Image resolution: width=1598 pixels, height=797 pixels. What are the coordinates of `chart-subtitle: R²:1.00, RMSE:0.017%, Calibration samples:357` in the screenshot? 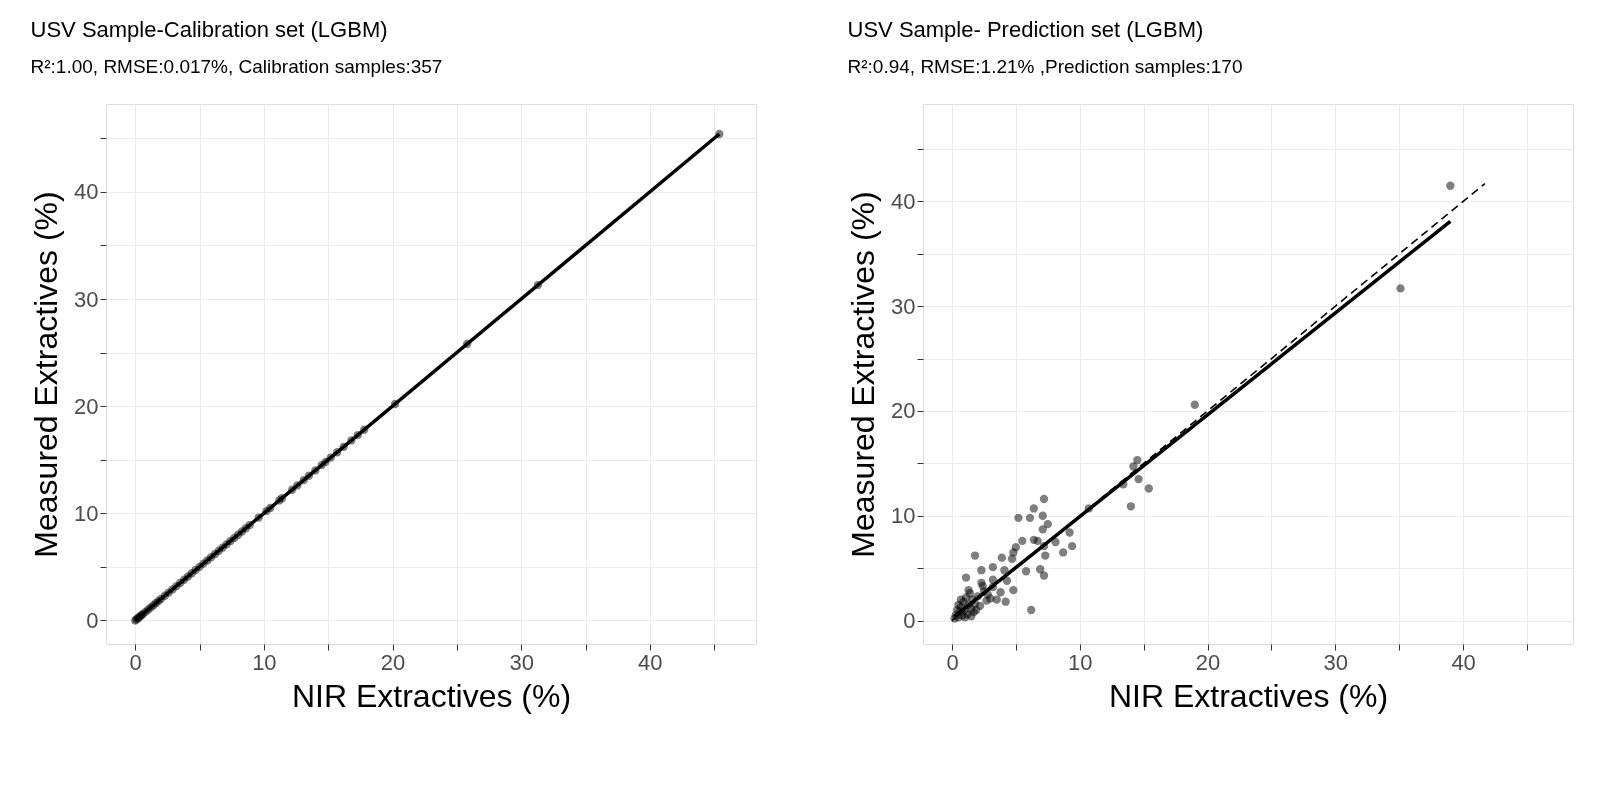 It's located at (236, 66).